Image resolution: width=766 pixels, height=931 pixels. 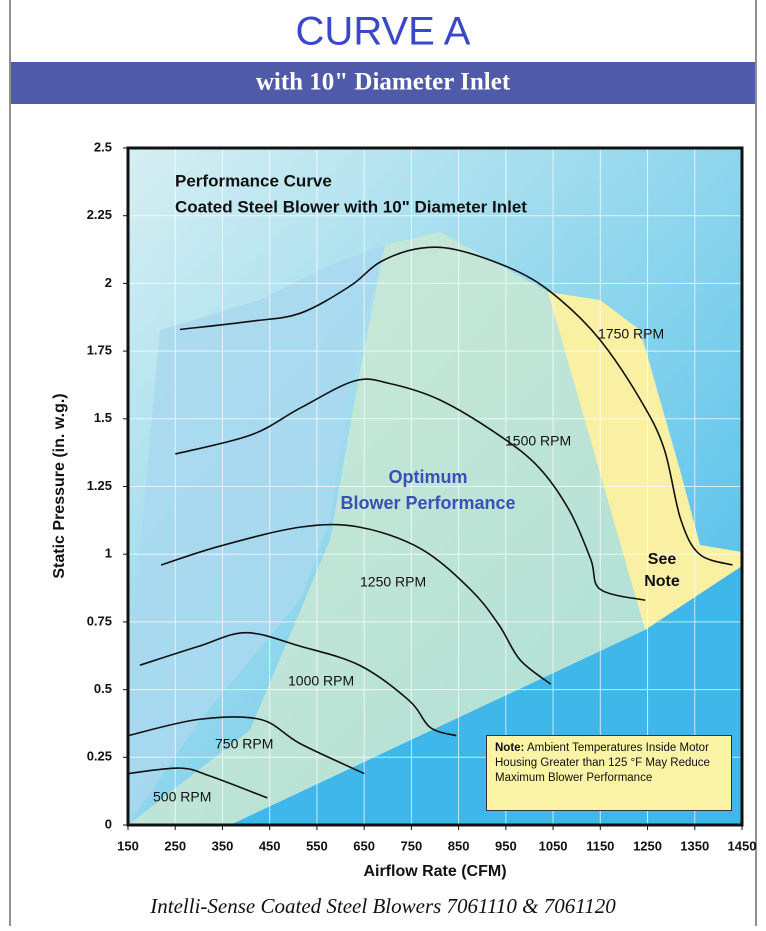 I want to click on y-tick-label: 2.25, so click(x=99, y=214).